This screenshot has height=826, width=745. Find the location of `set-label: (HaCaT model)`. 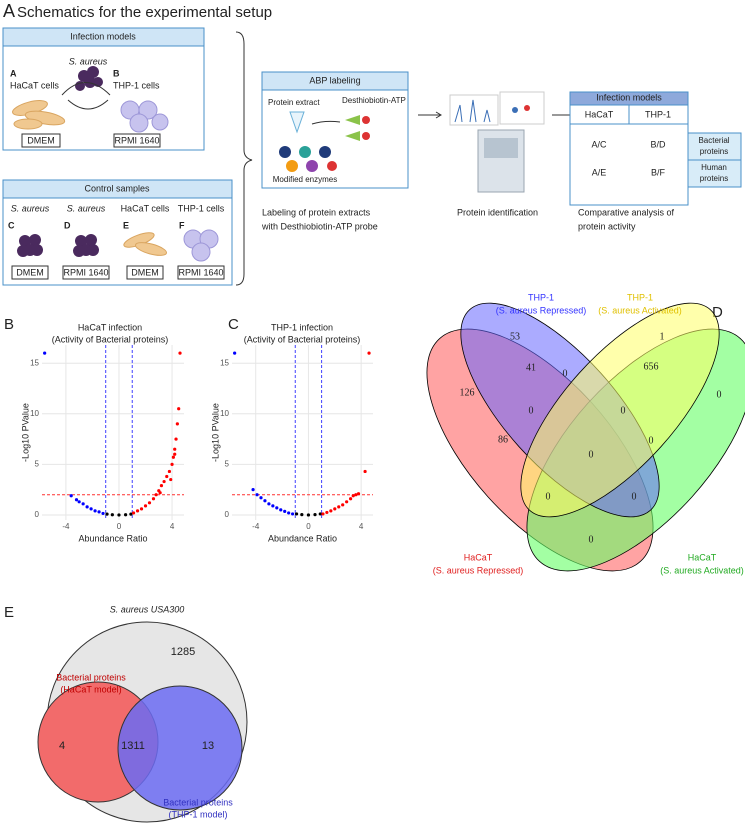

set-label: (HaCaT model) is located at coordinates (90, 689).